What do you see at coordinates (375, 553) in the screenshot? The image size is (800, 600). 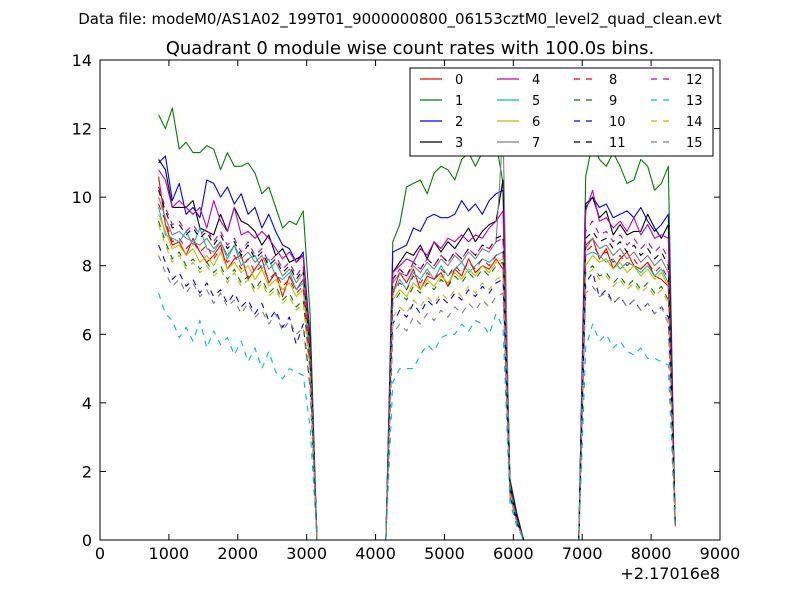 I see `x-tick-label: 4000` at bounding box center [375, 553].